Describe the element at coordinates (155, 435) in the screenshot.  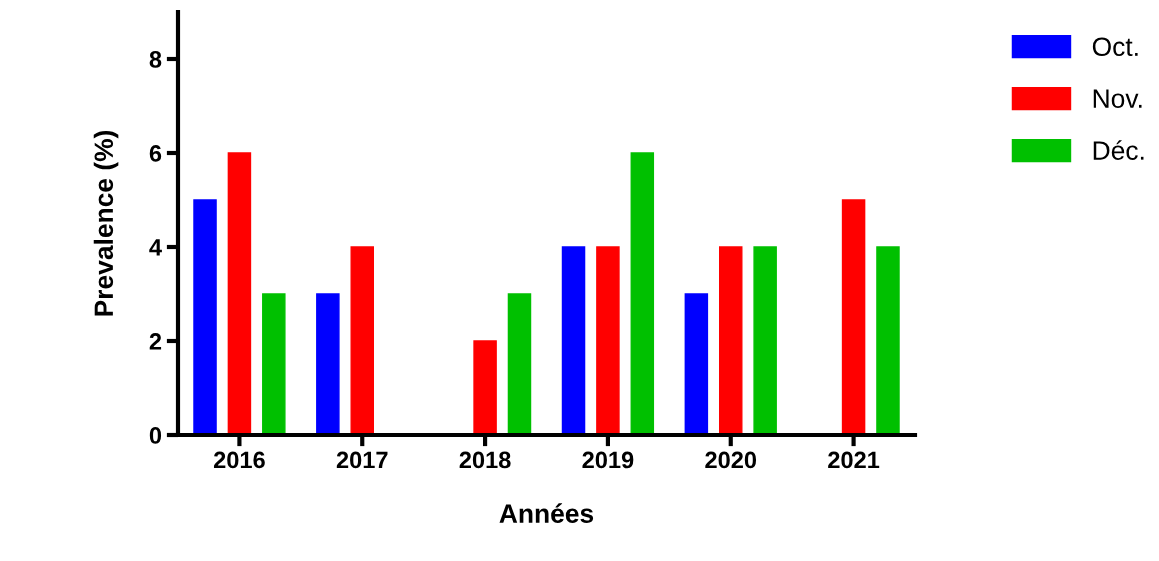
I see `y-tick-label: 0` at that location.